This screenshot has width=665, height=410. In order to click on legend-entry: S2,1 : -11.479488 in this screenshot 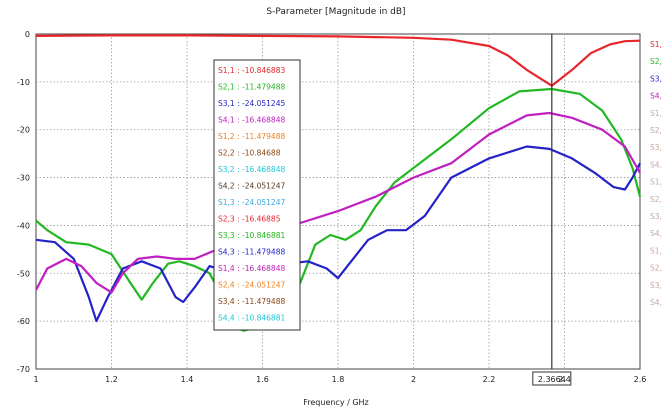, I will do `click(251, 87)`.